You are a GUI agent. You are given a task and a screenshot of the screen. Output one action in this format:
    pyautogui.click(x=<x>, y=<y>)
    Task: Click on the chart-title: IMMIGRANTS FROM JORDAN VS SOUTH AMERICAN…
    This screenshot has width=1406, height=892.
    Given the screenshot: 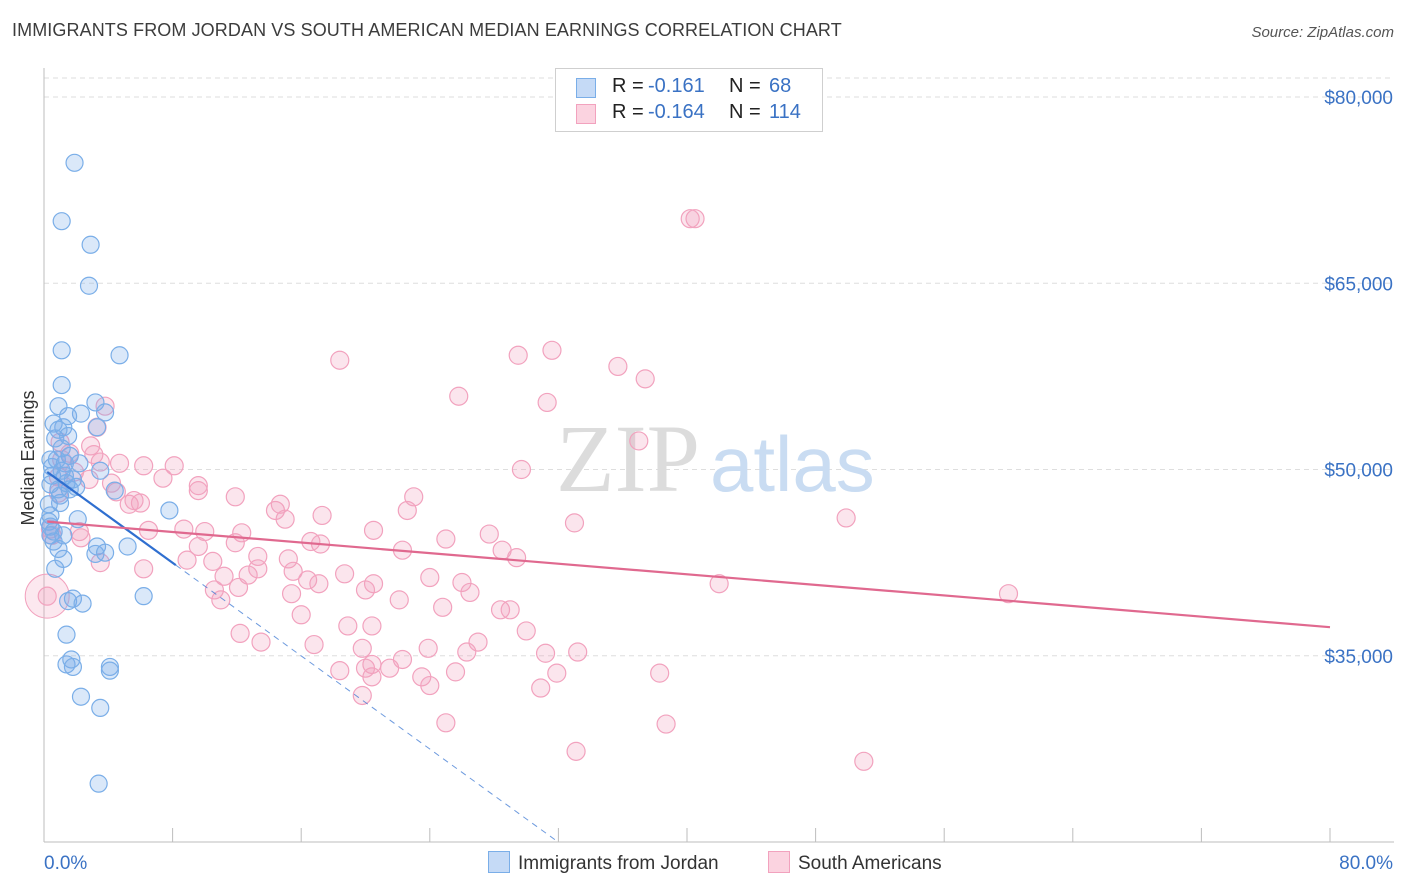 What is the action you would take?
    pyautogui.click(x=427, y=30)
    